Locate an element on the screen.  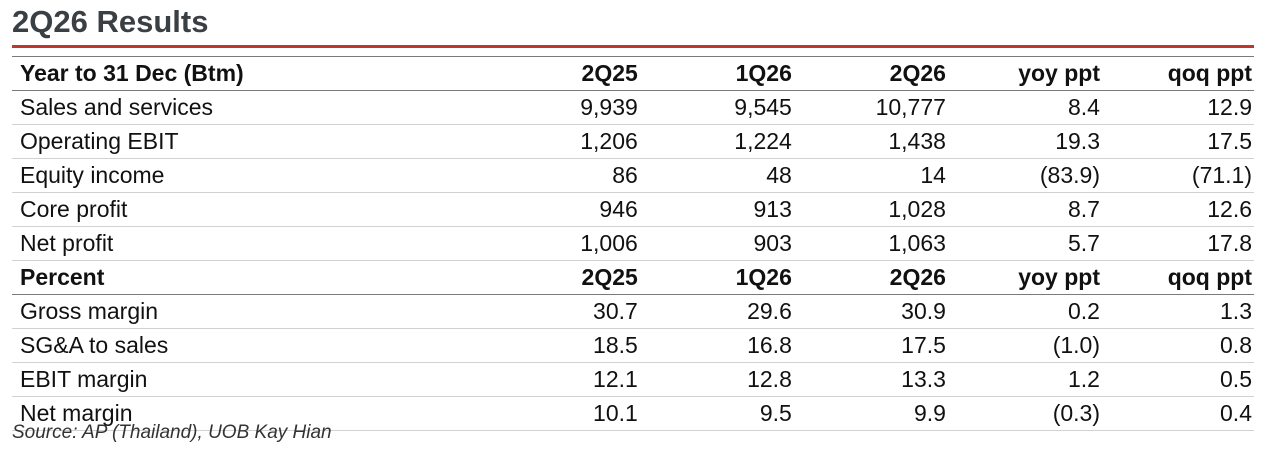
row-label: Gross margin is located at coordinates (249, 311).